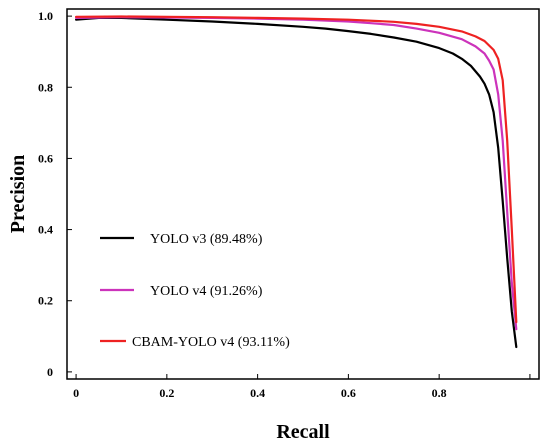  I want to click on x-tick-label: 0, so click(76, 393).